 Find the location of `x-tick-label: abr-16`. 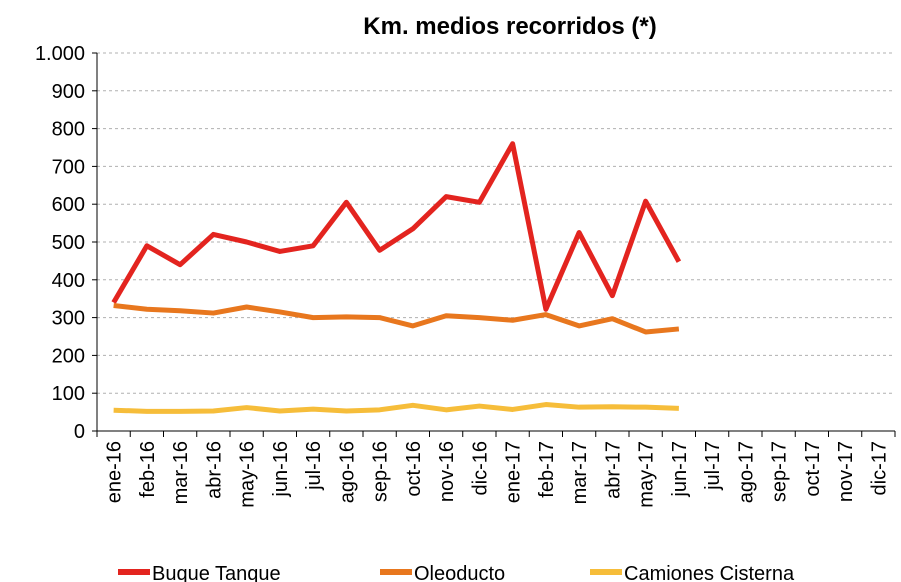

x-tick-label: abr-16 is located at coordinates (214, 470).